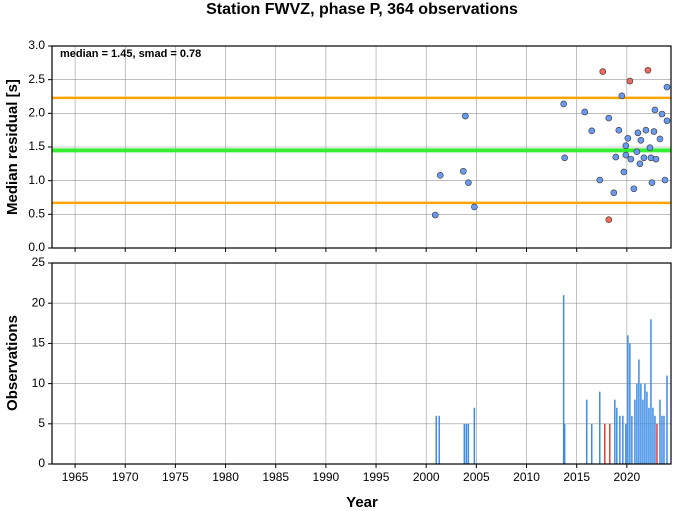 The width and height of the screenshot is (673, 511). Describe the element at coordinates (36, 214) in the screenshot. I see `y-tick-label: 0.5` at that location.